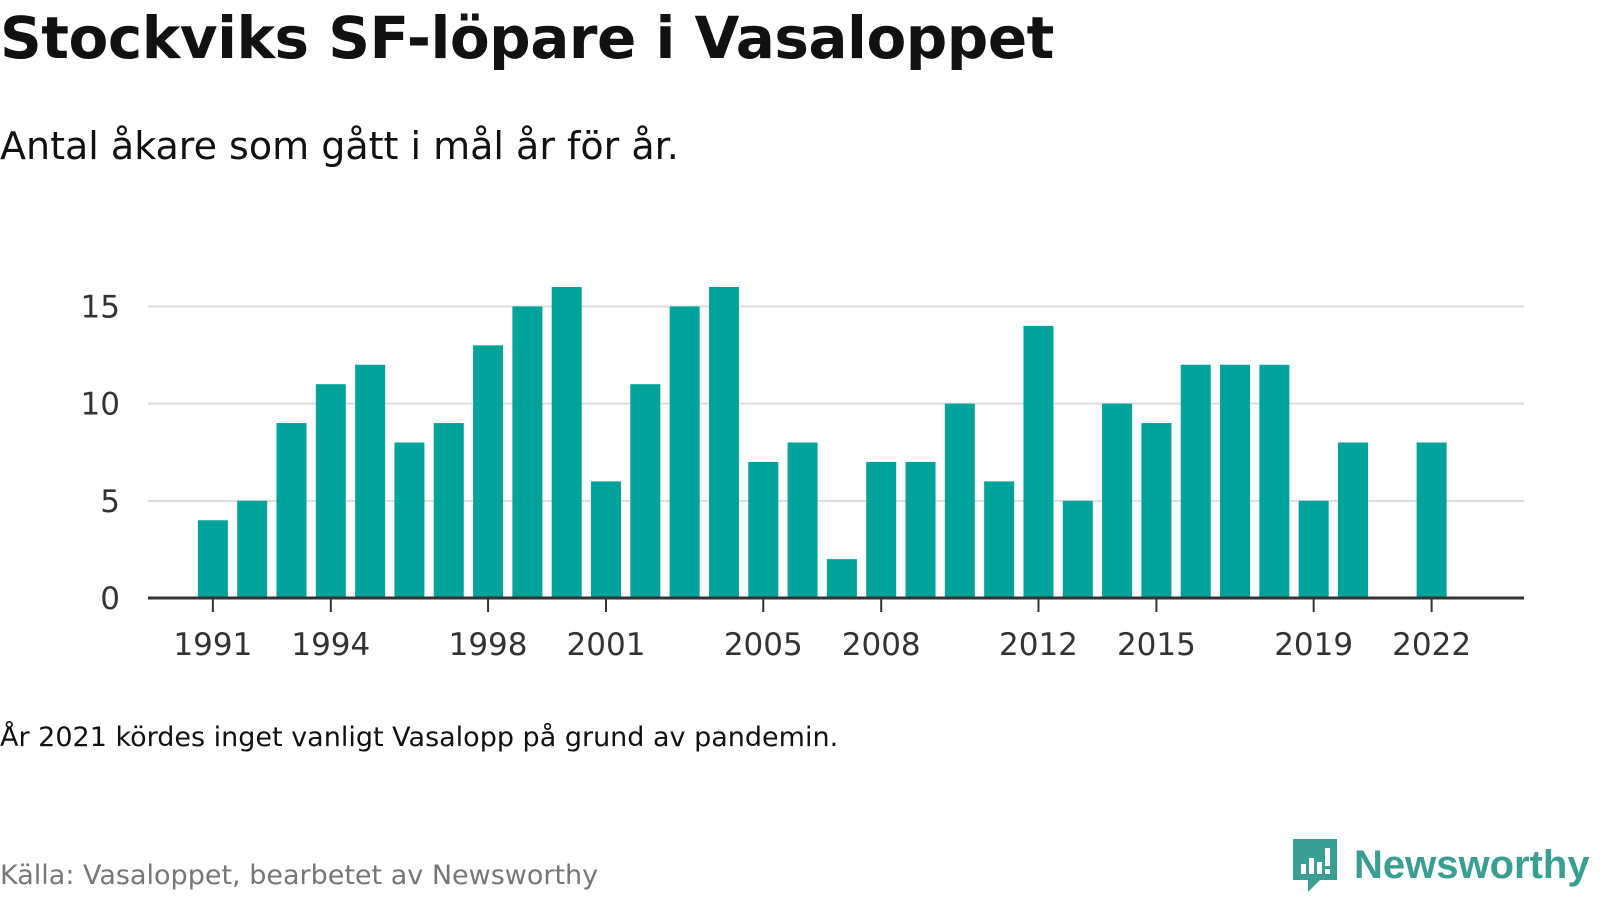 The width and height of the screenshot is (1600, 900). I want to click on bar-2002, so click(645, 491).